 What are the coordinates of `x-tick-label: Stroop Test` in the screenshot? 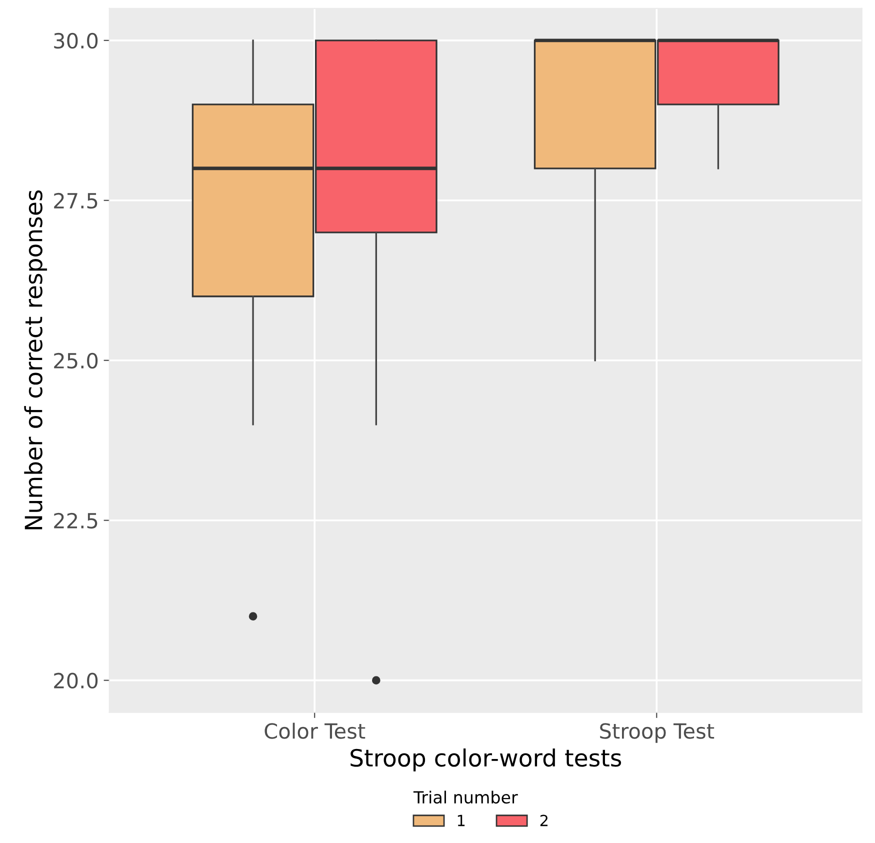 It's located at (657, 733).